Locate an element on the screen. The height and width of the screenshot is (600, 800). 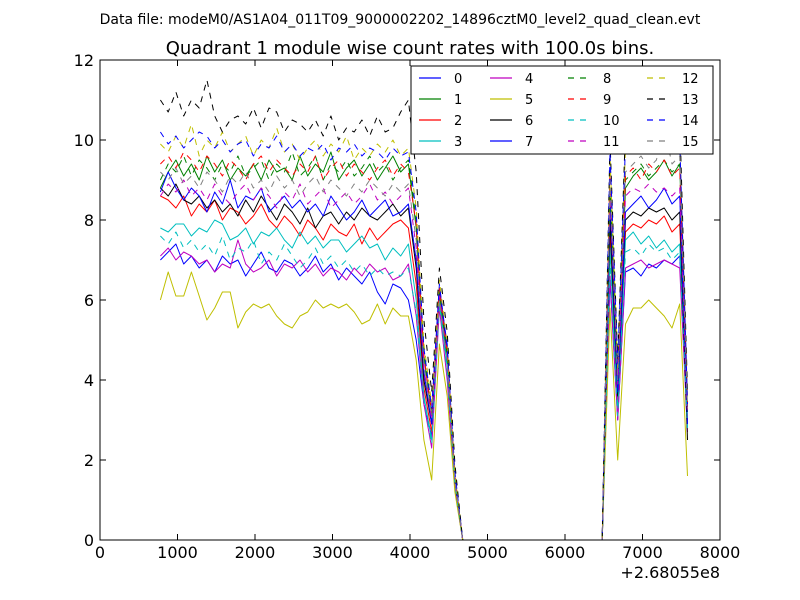
legend-item-15: 15 is located at coordinates (673, 142).